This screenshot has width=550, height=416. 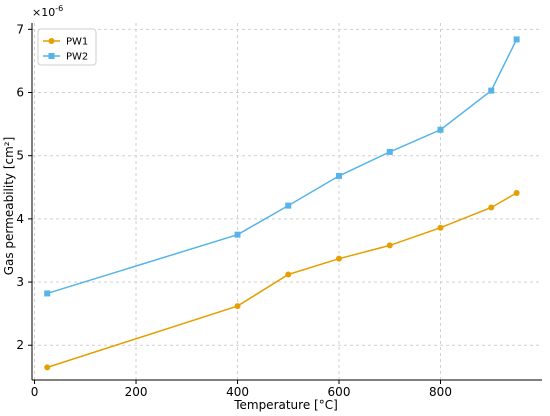 What do you see at coordinates (237, 392) in the screenshot?
I see `x-tick-label: 400` at bounding box center [237, 392].